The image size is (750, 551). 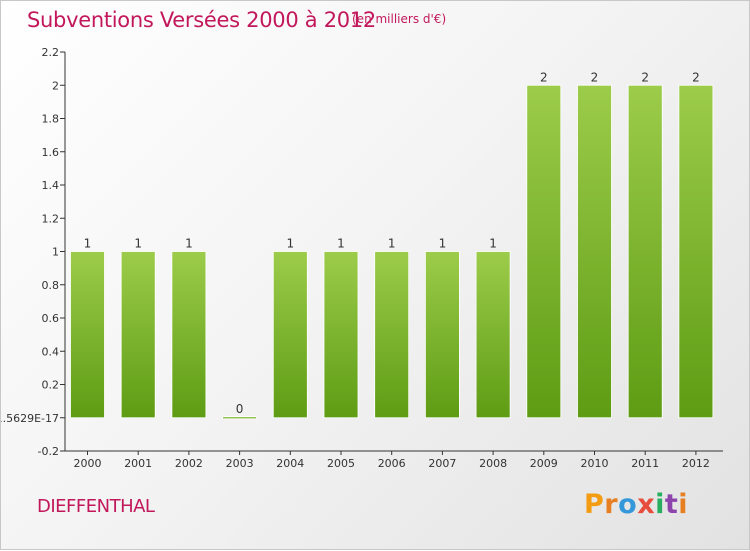 What do you see at coordinates (645, 251) in the screenshot?
I see `bar-2011` at bounding box center [645, 251].